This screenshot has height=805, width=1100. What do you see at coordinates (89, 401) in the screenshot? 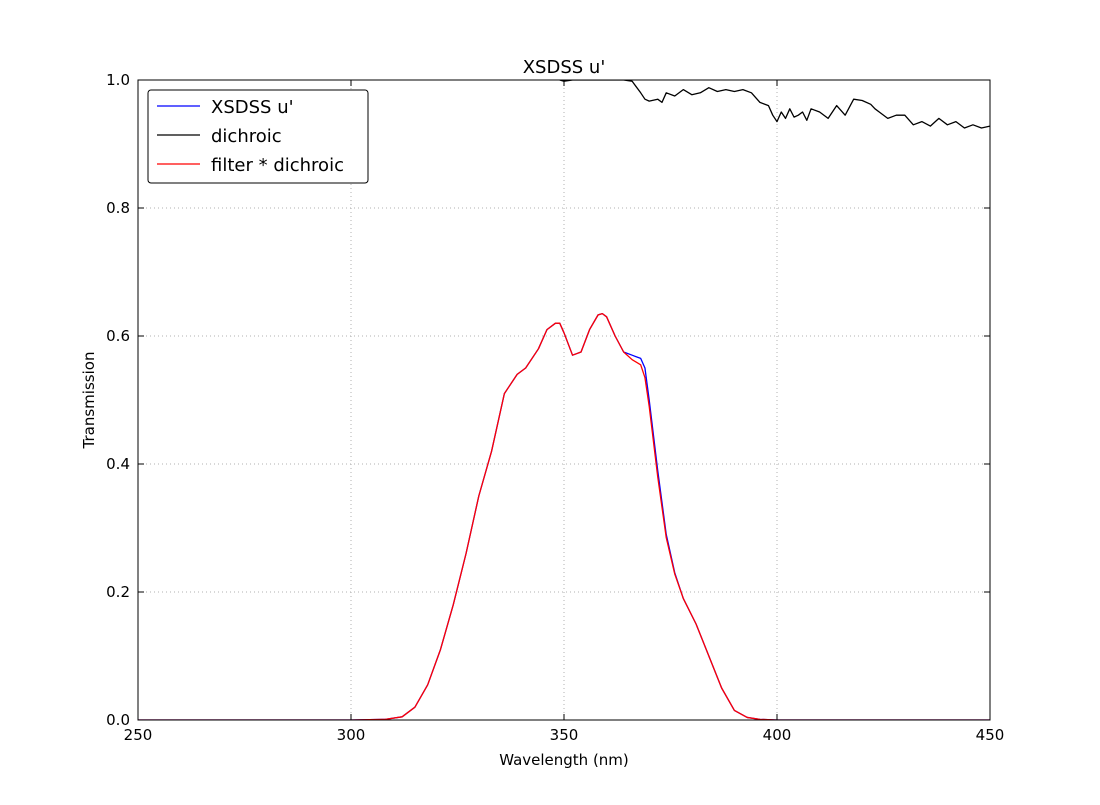
I see `y-axis-label: Transmission` at bounding box center [89, 401].